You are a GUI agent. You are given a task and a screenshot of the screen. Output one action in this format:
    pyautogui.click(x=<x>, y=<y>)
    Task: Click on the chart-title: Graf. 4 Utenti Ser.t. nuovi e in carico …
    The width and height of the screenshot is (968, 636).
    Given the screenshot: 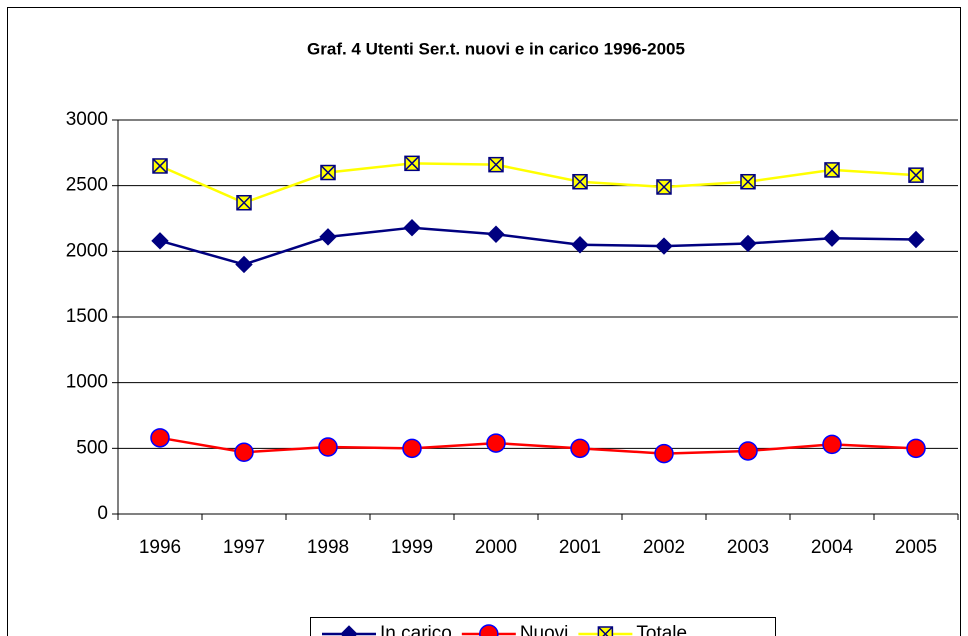 What is the action you would take?
    pyautogui.click(x=496, y=48)
    